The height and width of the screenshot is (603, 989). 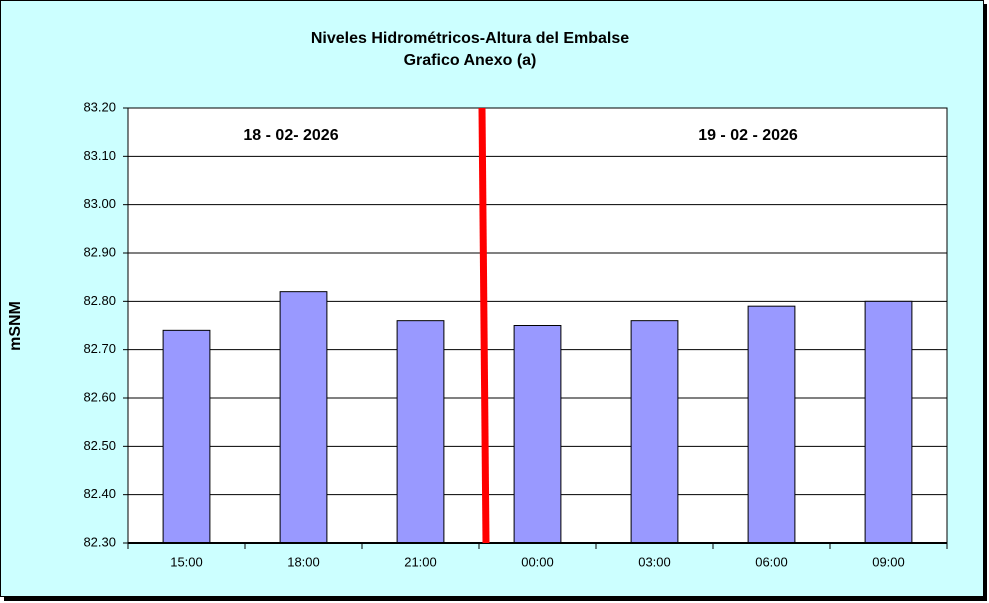 I want to click on annotation: 18 - 02- 2026, so click(x=290, y=135).